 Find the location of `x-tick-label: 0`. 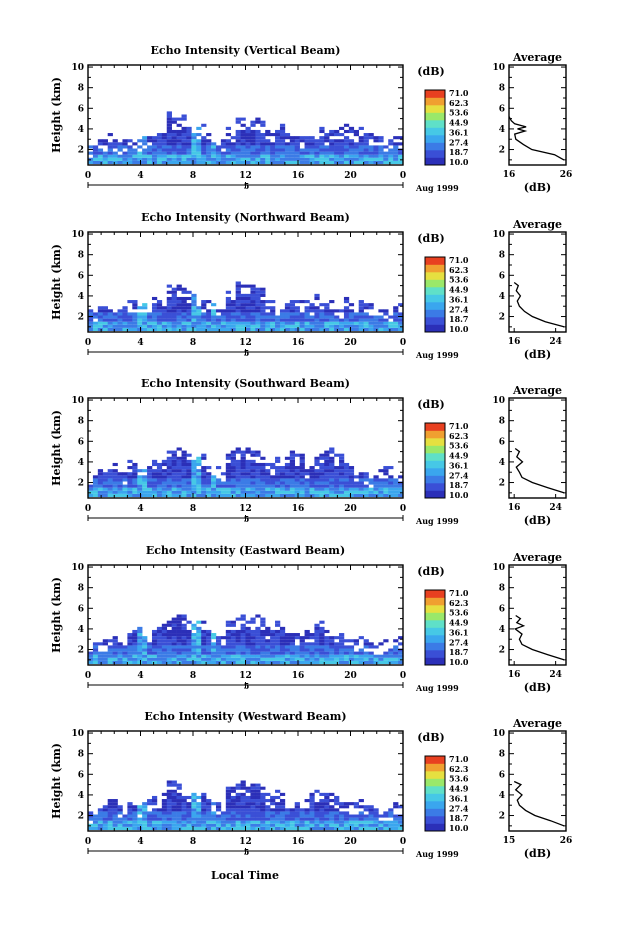

x-tick-label: 0 is located at coordinates (403, 676).